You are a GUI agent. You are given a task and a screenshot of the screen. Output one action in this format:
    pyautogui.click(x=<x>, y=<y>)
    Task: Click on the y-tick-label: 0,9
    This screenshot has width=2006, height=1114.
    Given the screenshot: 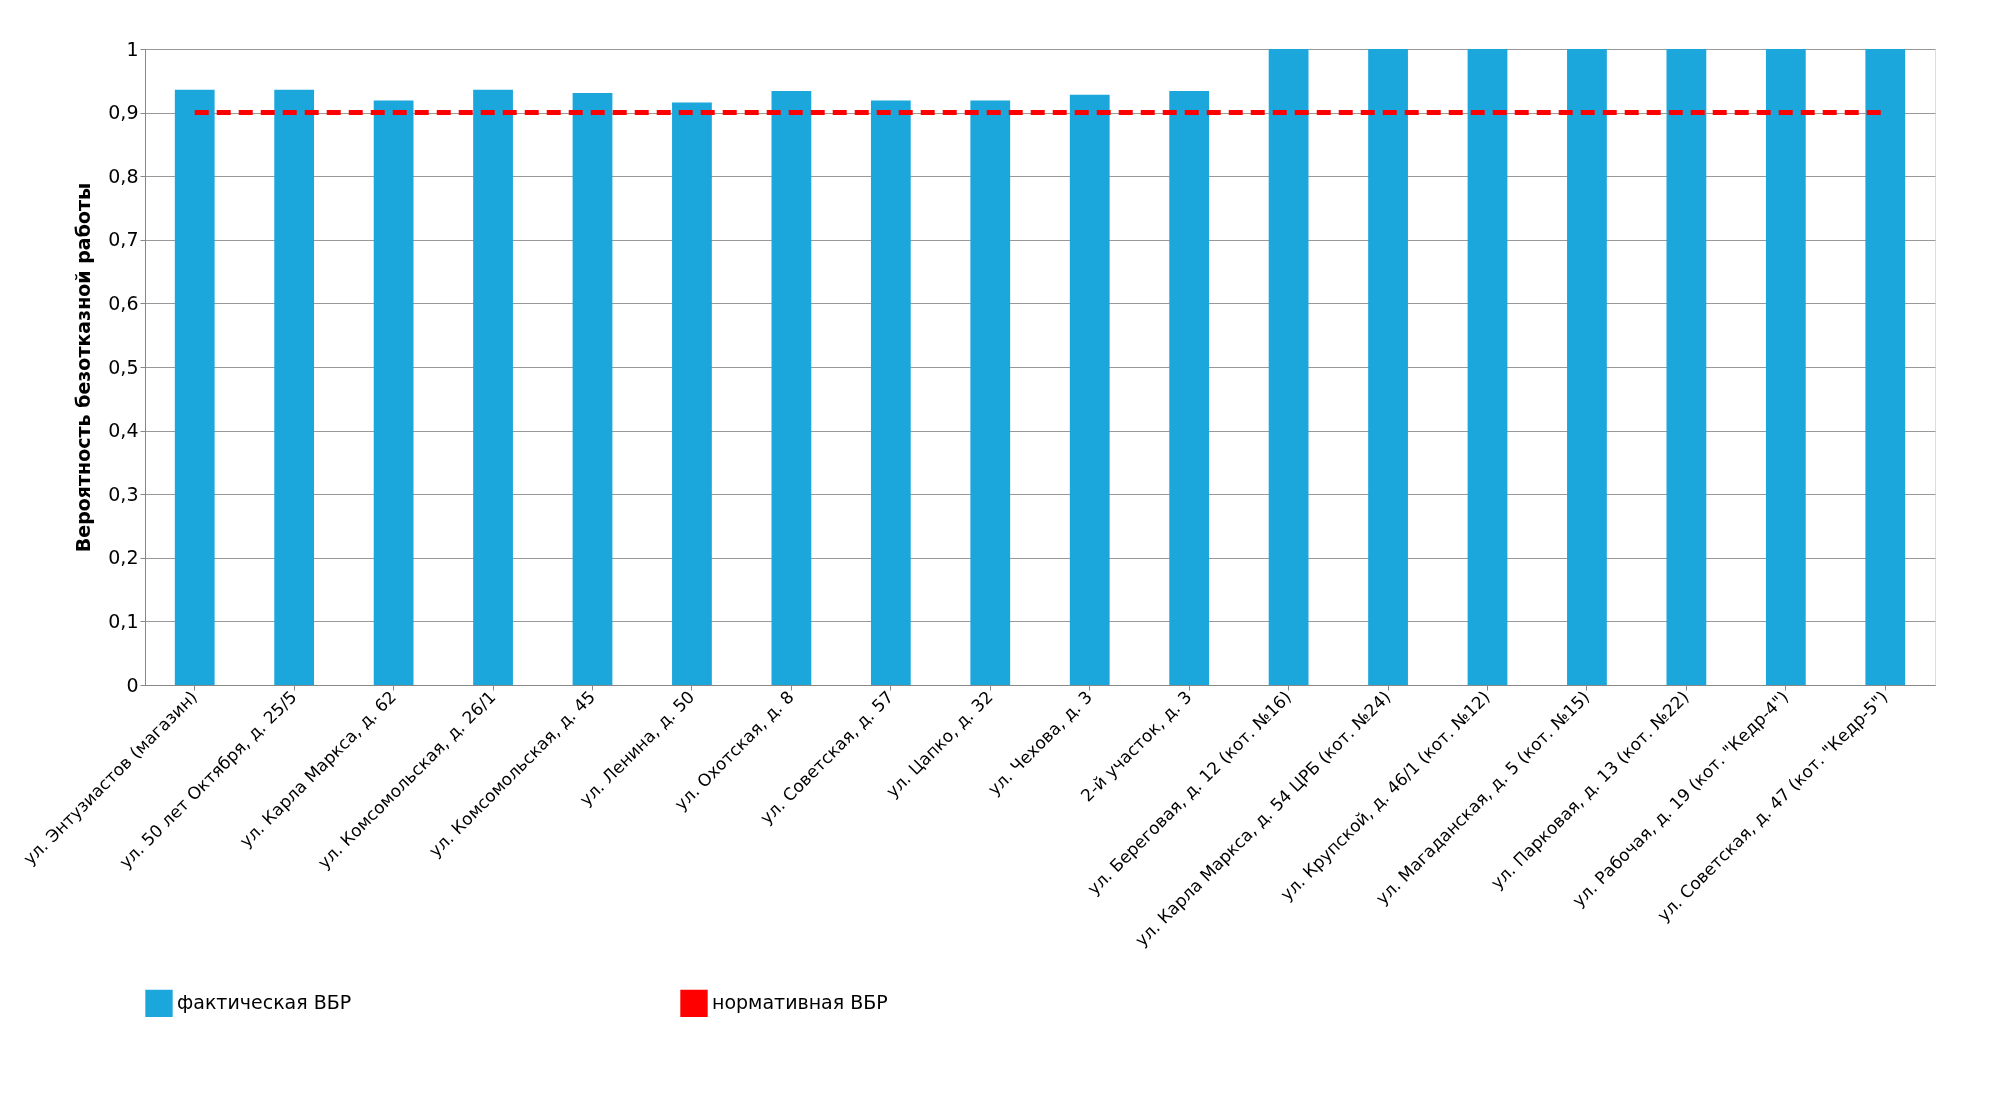 What is the action you would take?
    pyautogui.click(x=123, y=112)
    